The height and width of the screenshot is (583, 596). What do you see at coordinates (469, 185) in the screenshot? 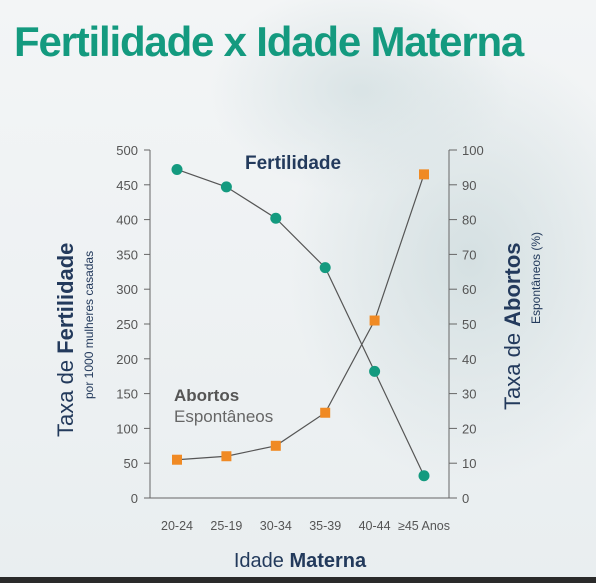
I see `right-tick-label: 90` at bounding box center [469, 185].